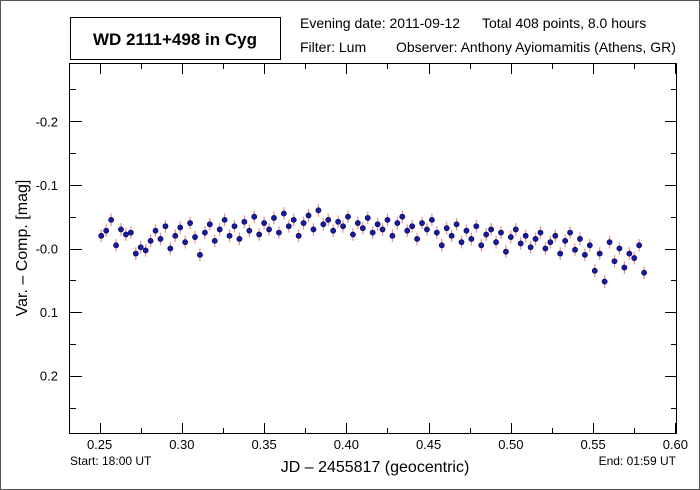 The image size is (700, 490). Describe the element at coordinates (181, 444) in the screenshot. I see `x-tick-label: 0.30` at that location.